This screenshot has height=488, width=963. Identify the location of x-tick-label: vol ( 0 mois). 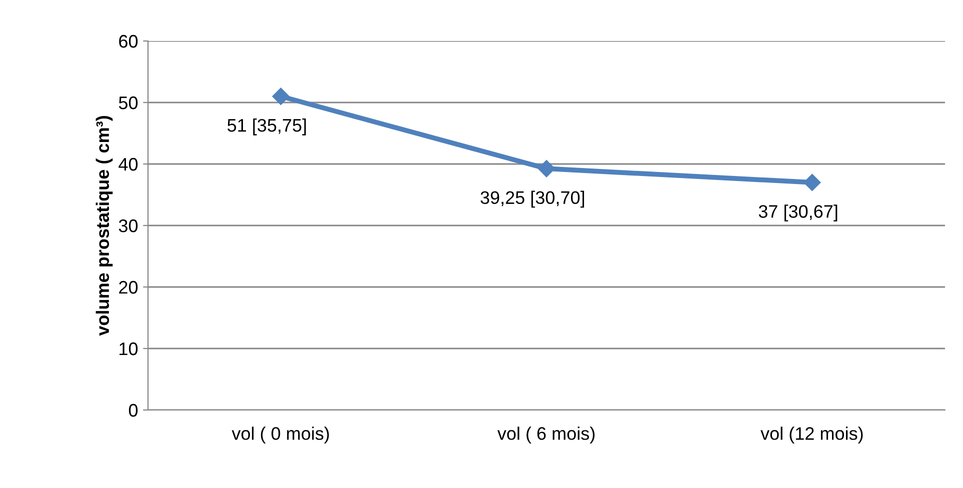
(280, 435).